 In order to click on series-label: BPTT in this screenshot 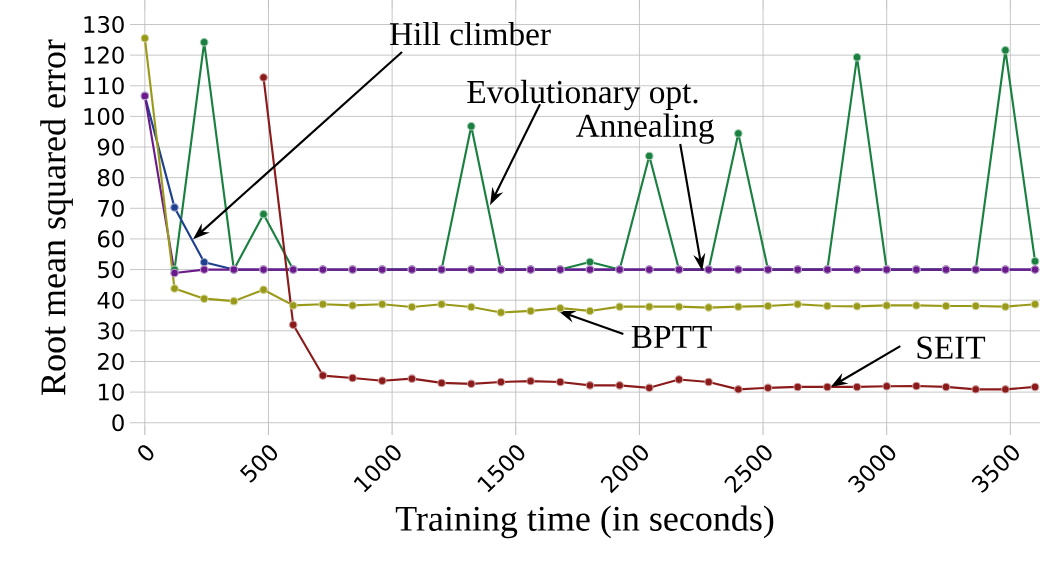, I will do `click(671, 337)`.